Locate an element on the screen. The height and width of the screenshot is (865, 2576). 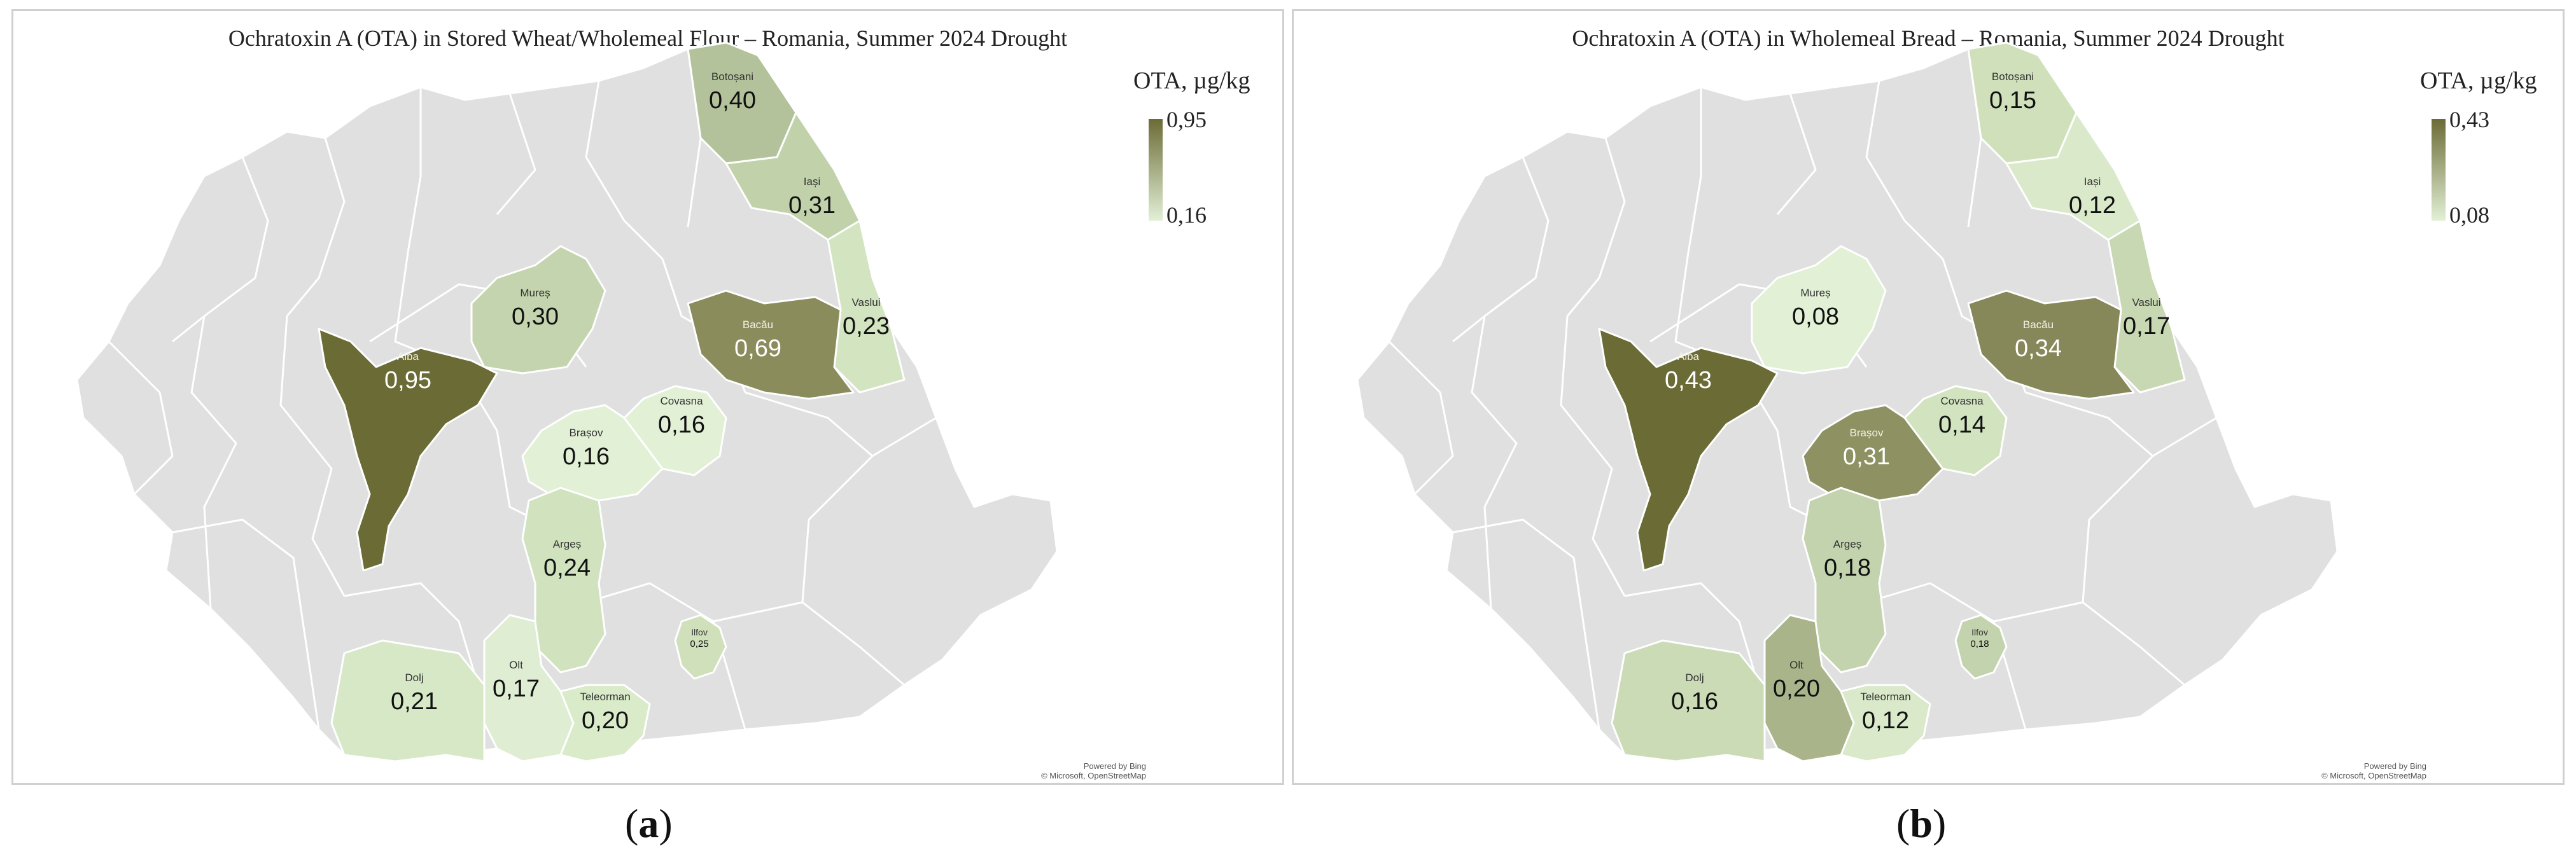
county-value-label: 0,69 is located at coordinates (757, 348).